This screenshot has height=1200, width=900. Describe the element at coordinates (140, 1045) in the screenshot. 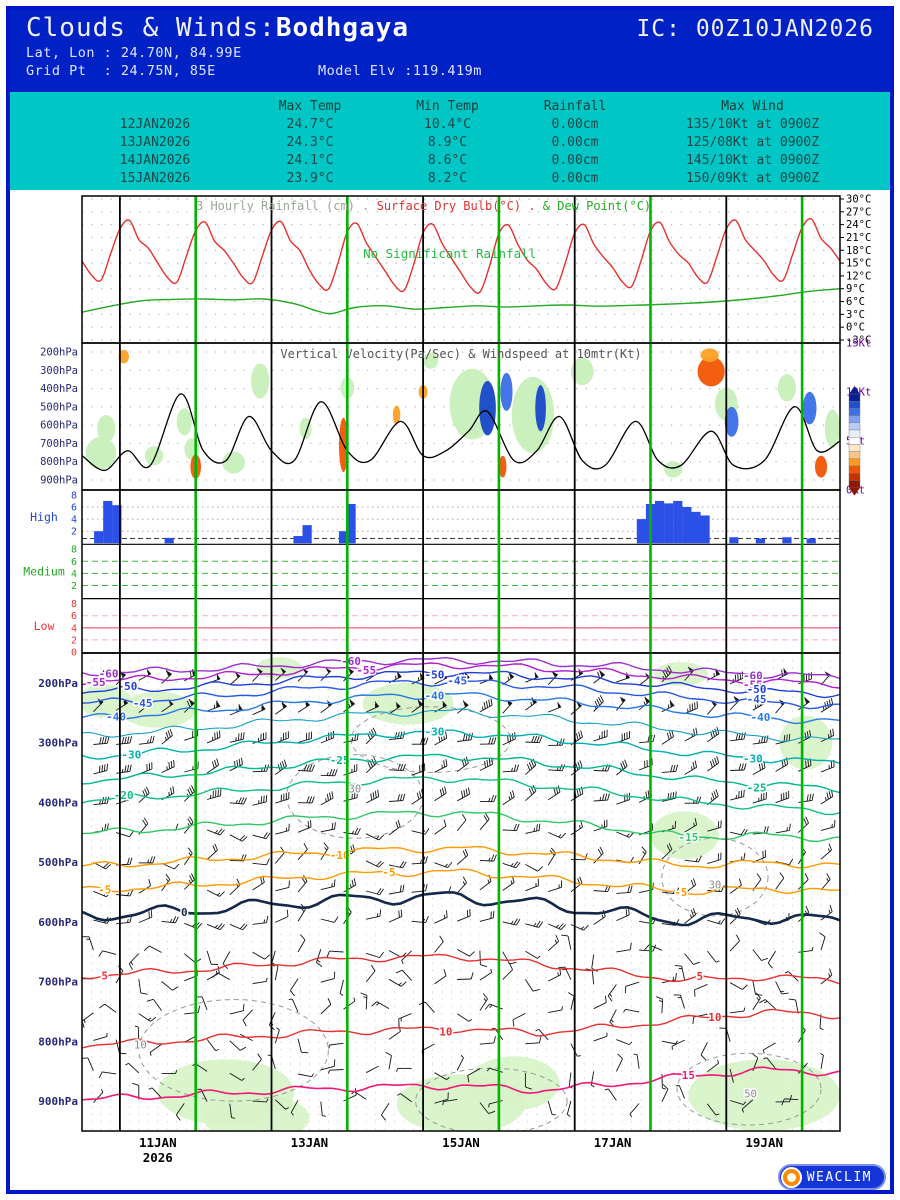

I see `rh-label: 10` at that location.